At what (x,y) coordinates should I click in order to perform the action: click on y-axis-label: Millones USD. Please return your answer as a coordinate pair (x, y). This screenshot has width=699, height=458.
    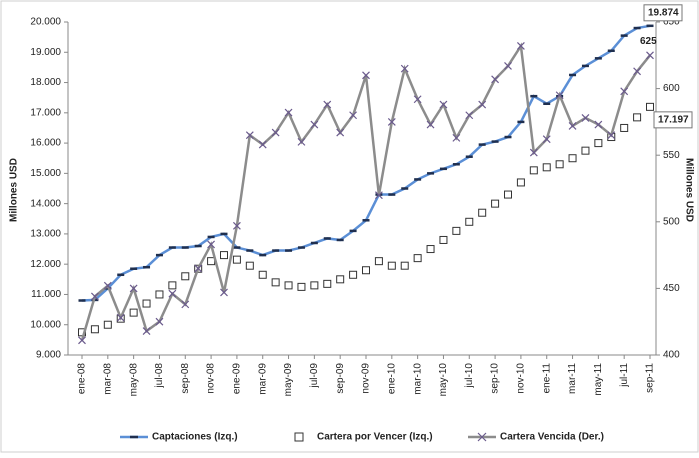
    Looking at the image, I should click on (14, 190).